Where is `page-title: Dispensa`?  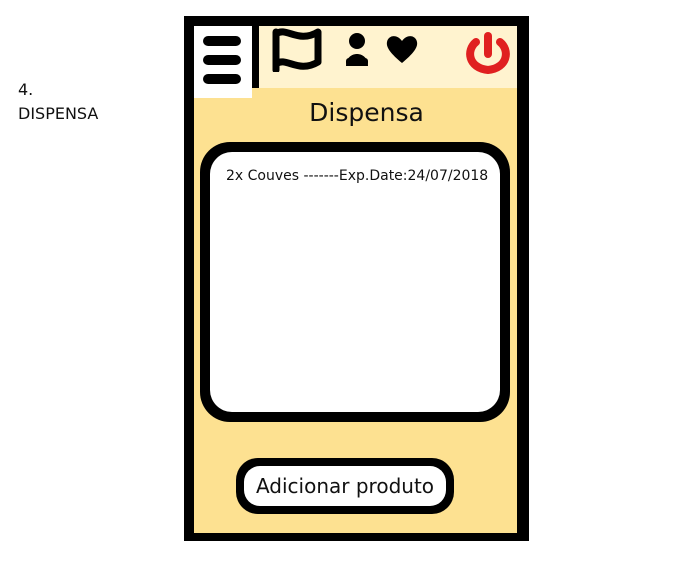 page-title: Dispensa is located at coordinates (366, 112).